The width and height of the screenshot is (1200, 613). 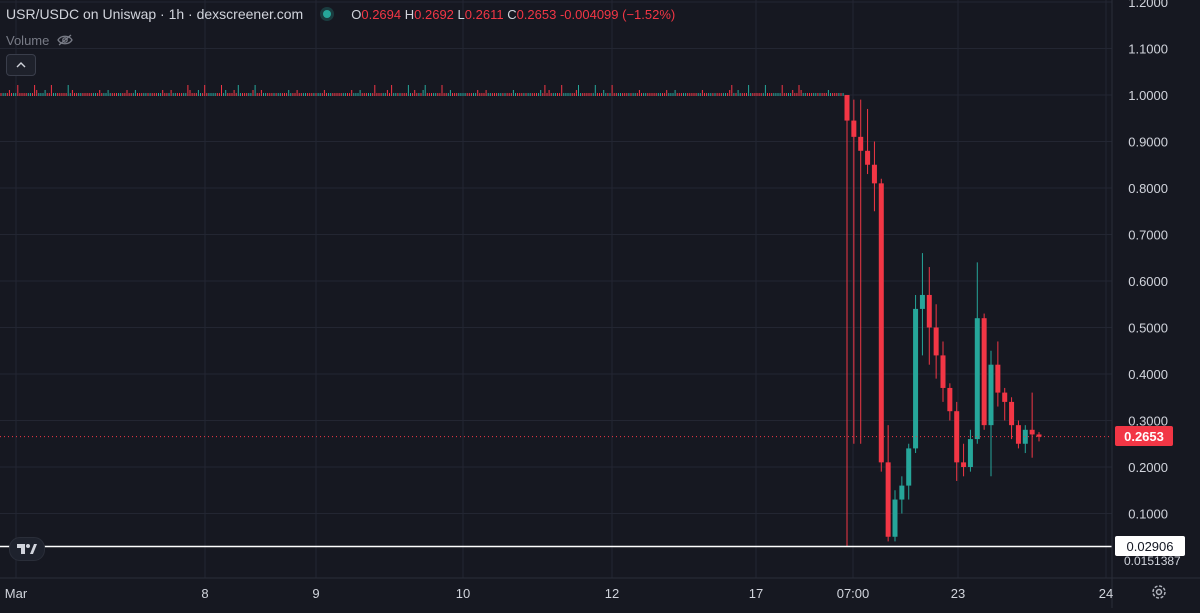 I want to click on x-tick-label: Mar, so click(x=16, y=593).